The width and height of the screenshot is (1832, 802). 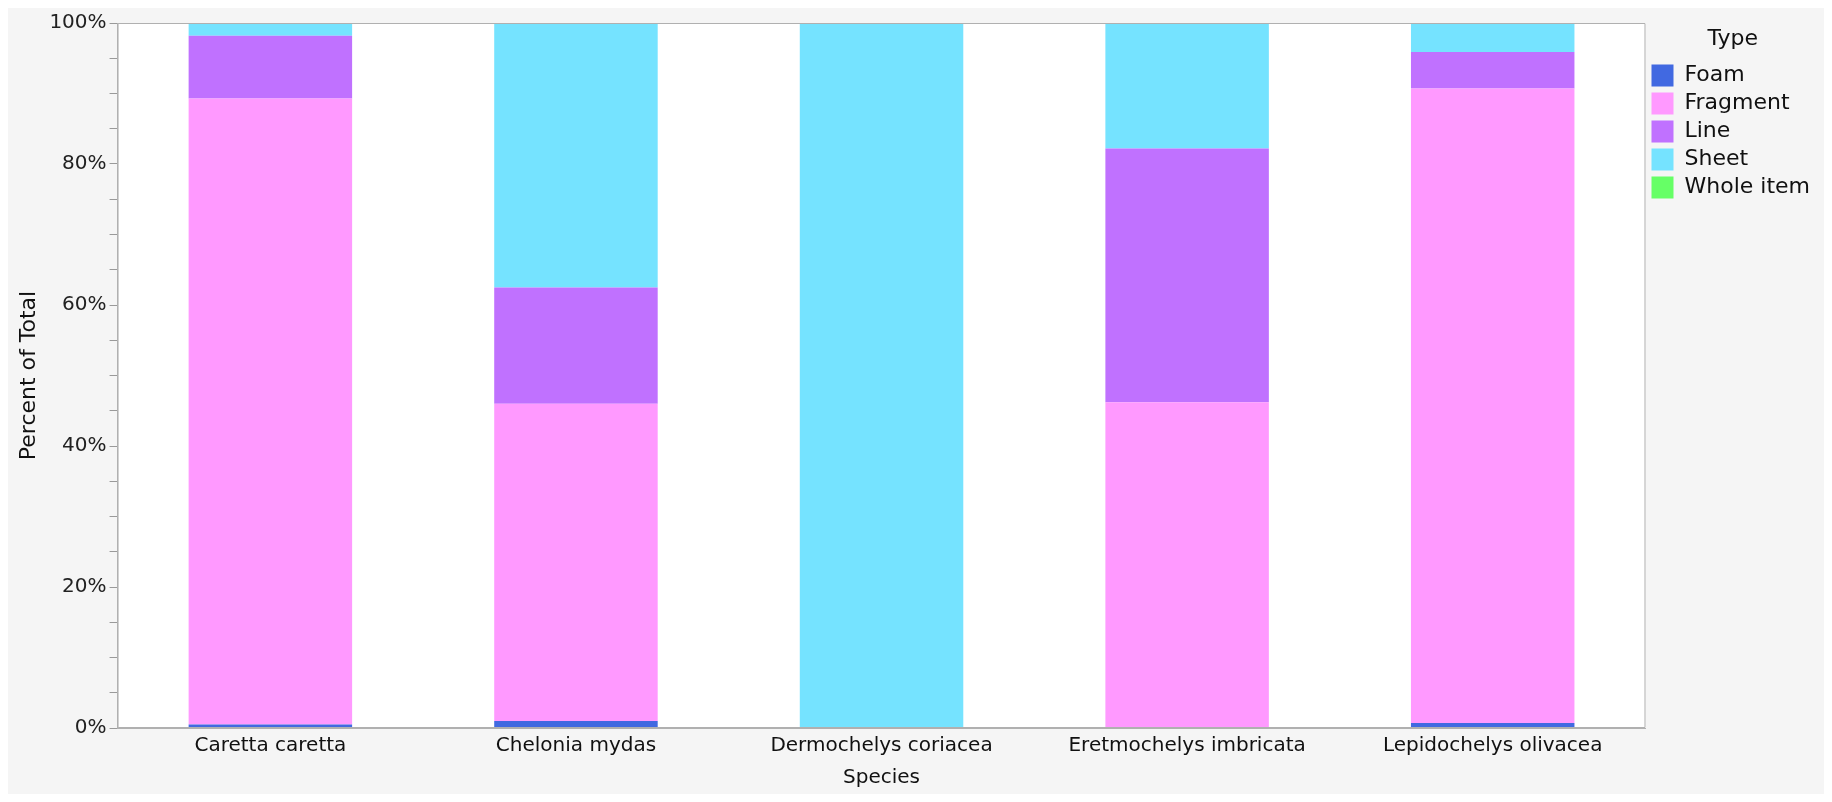 I want to click on x-tick-label: Eretmochelys imbricata, so click(x=1187, y=744).